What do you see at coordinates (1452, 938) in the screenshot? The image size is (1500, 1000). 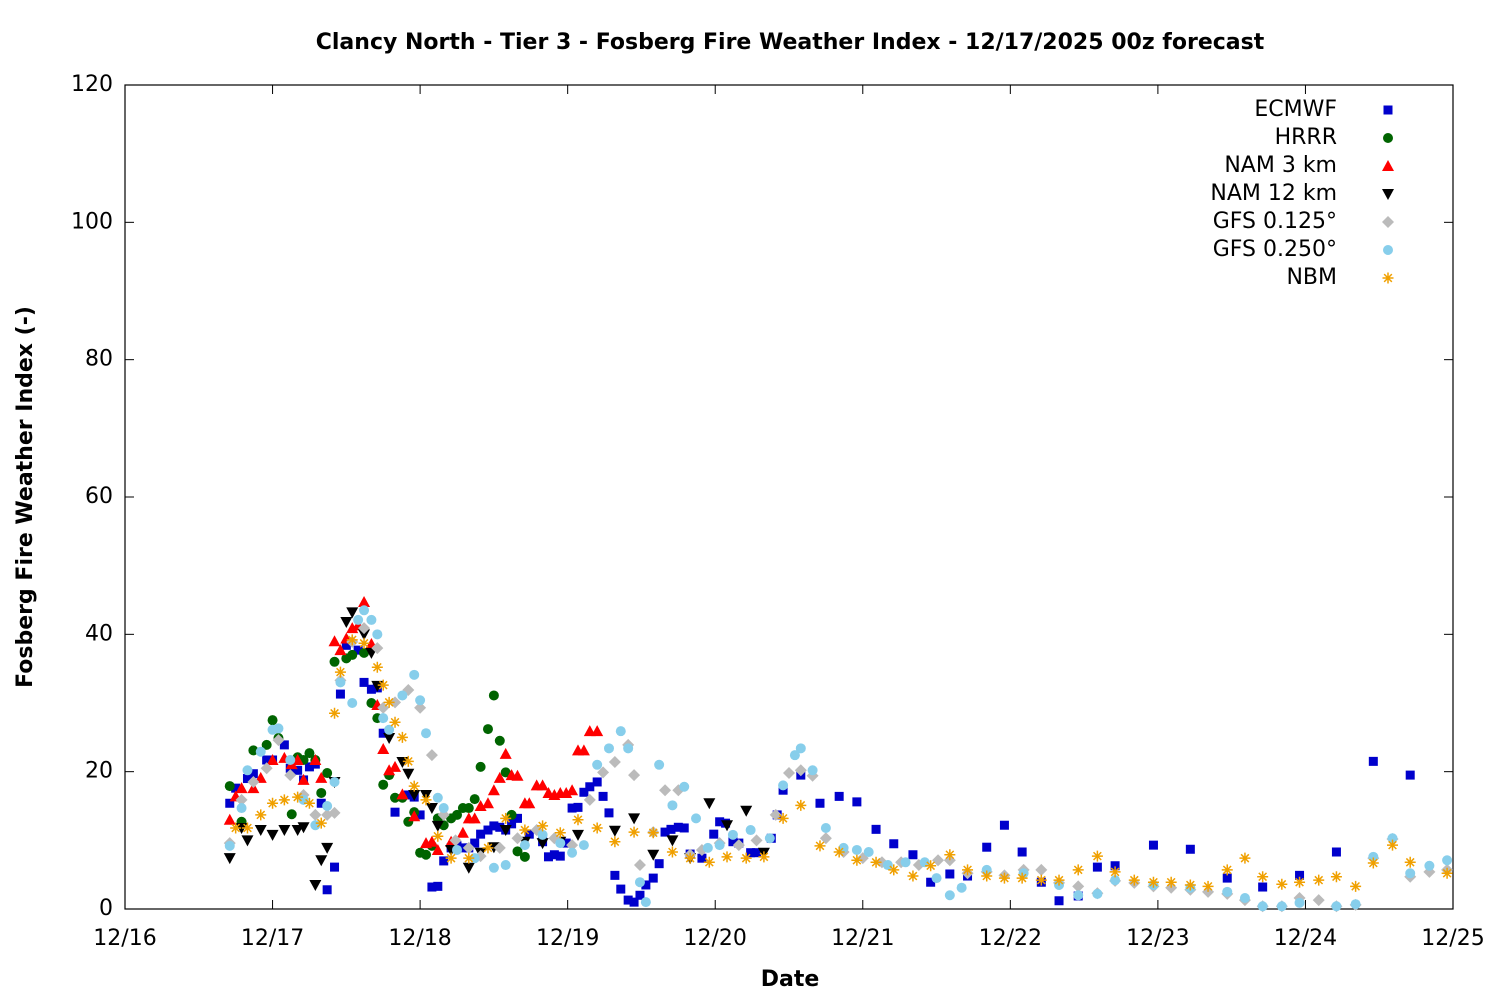 I see `x-tick-label: 12/25` at bounding box center [1452, 938].